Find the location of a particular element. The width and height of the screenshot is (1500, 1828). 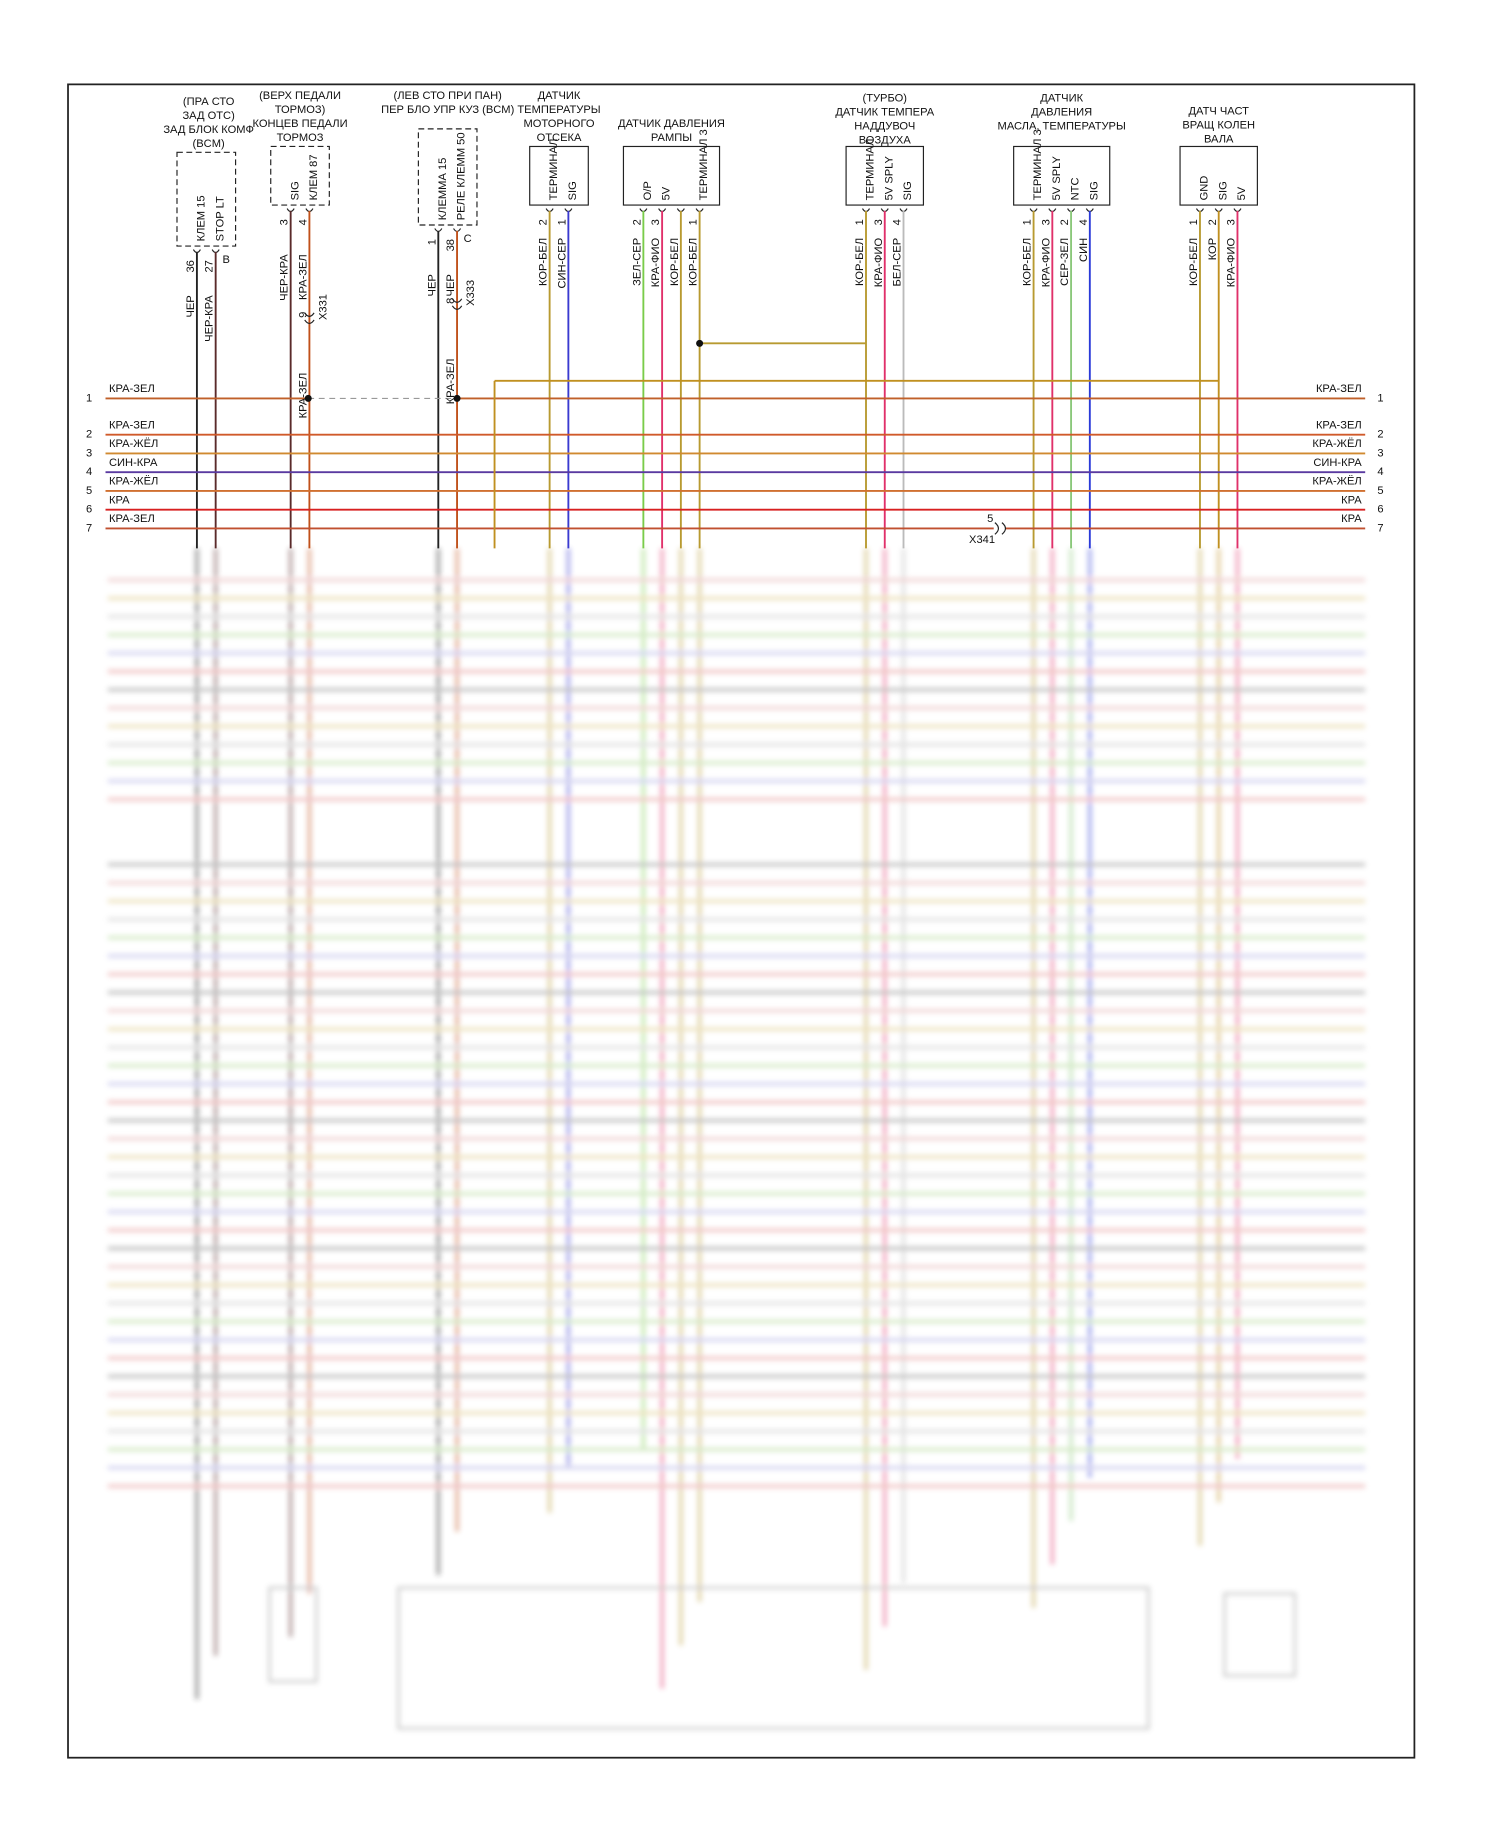

component-title: ОТСЕКА is located at coordinates (559, 138).